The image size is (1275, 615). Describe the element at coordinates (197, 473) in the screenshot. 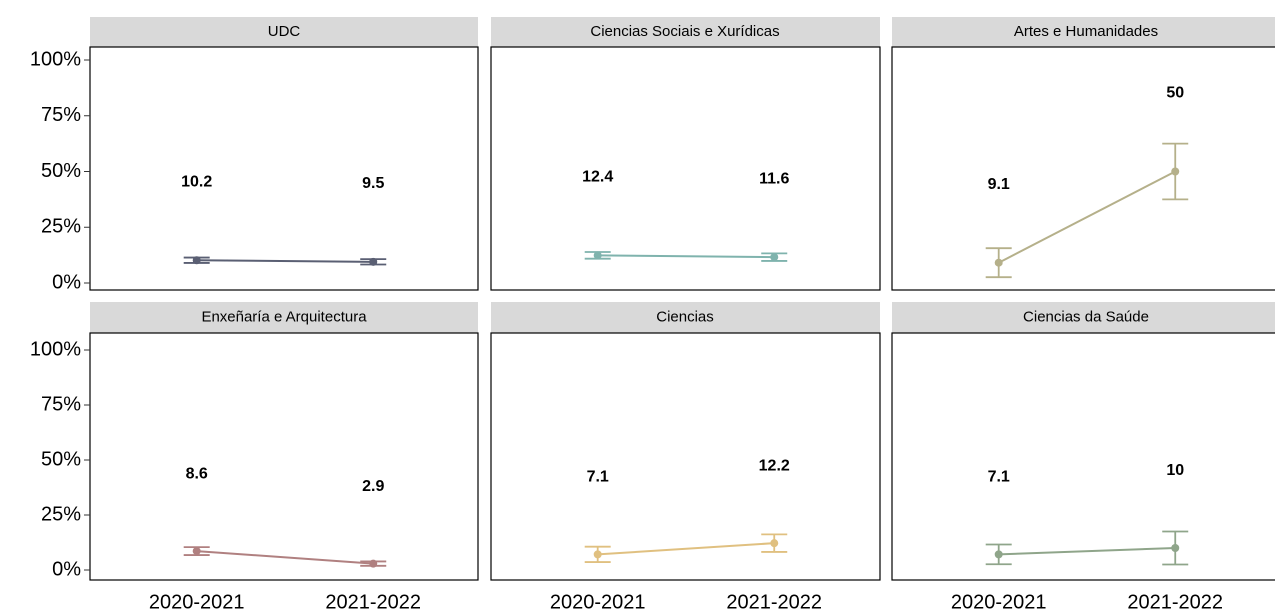

I see `data-label: 8.6` at that location.